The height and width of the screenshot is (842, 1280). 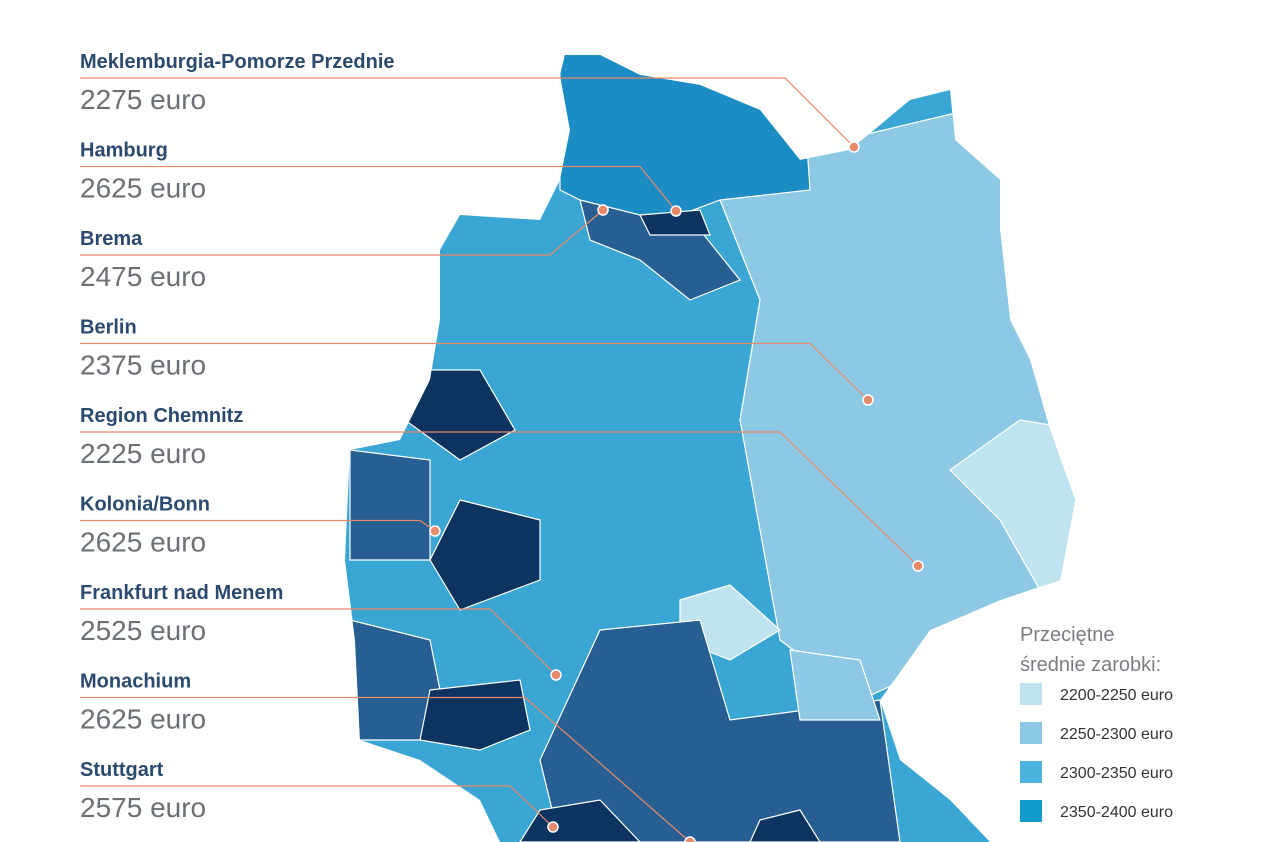 What do you see at coordinates (1012, 510) in the screenshot?
I see `region-saxony-east` at bounding box center [1012, 510].